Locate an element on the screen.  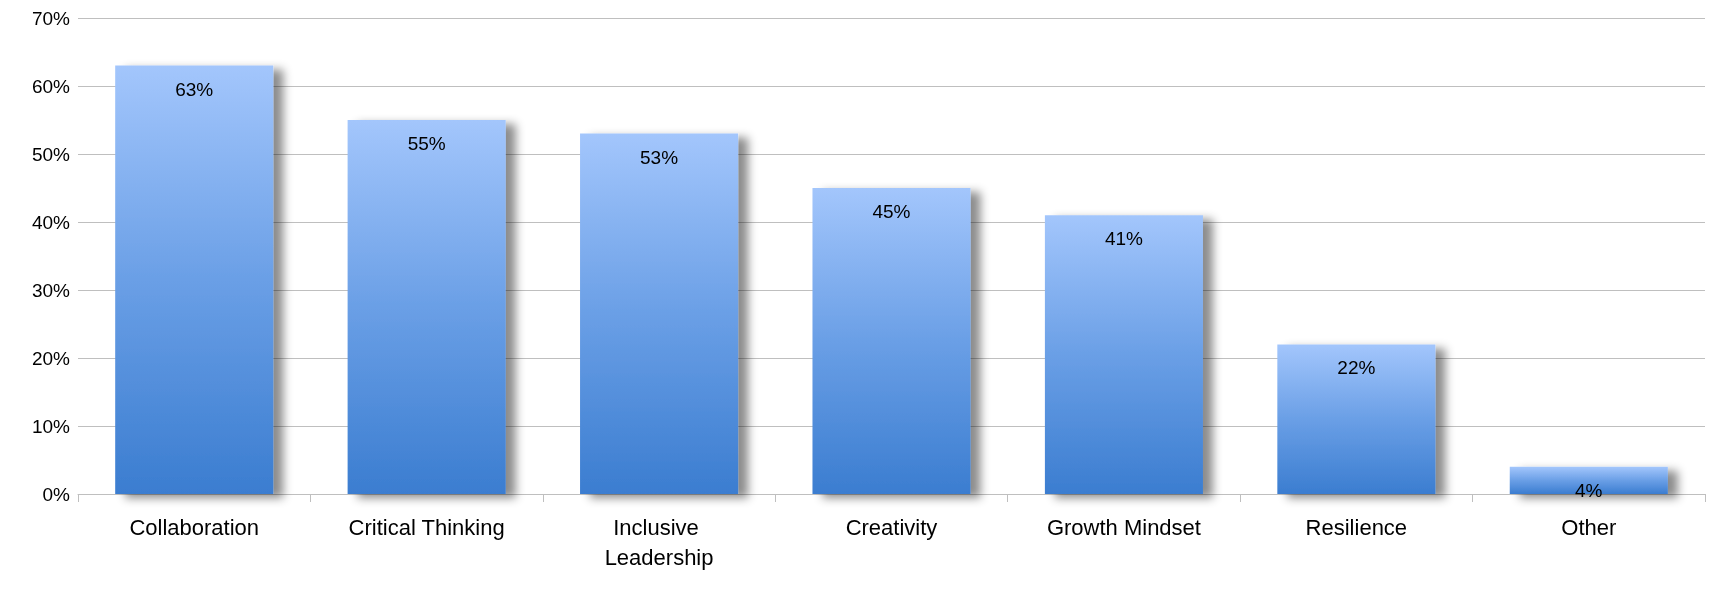
data-label: 63% is located at coordinates (194, 89).